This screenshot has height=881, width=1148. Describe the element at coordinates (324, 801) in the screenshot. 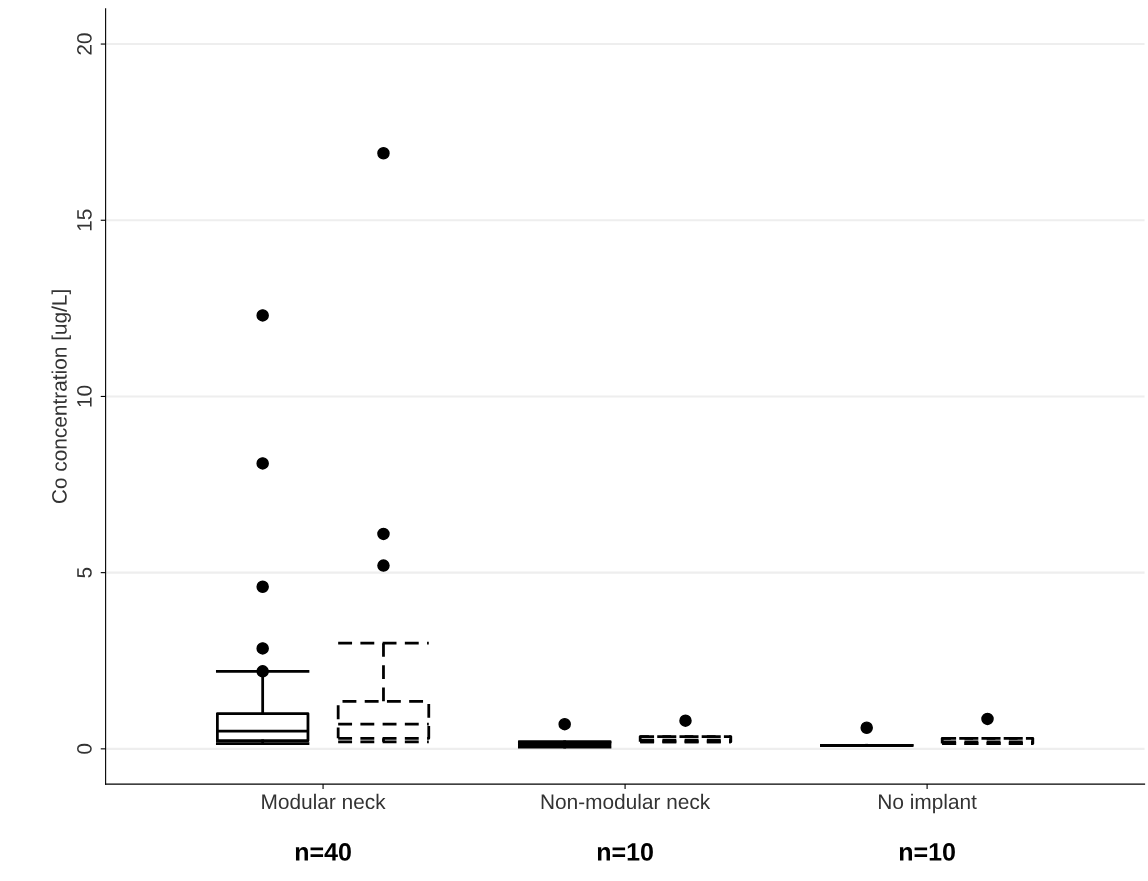

I see `x-tick-label: Modular neck` at that location.